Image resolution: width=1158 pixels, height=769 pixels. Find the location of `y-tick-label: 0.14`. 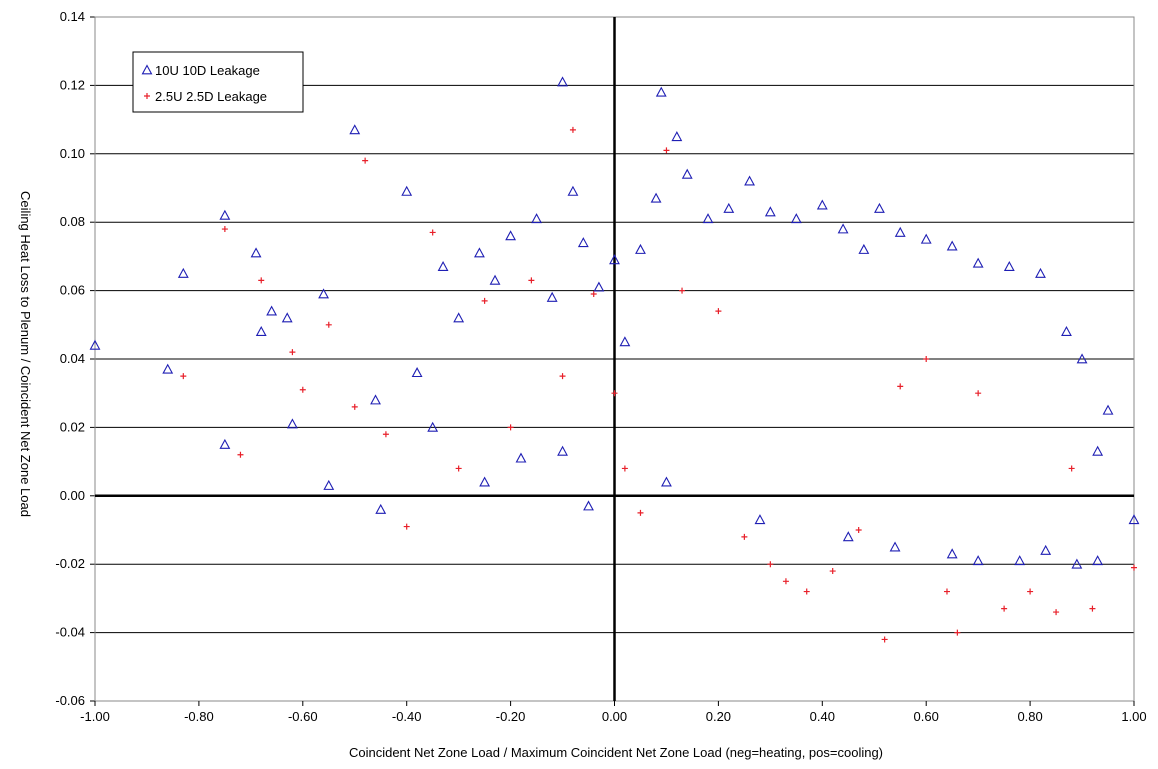

y-tick-label: 0.14 is located at coordinates (72, 16).